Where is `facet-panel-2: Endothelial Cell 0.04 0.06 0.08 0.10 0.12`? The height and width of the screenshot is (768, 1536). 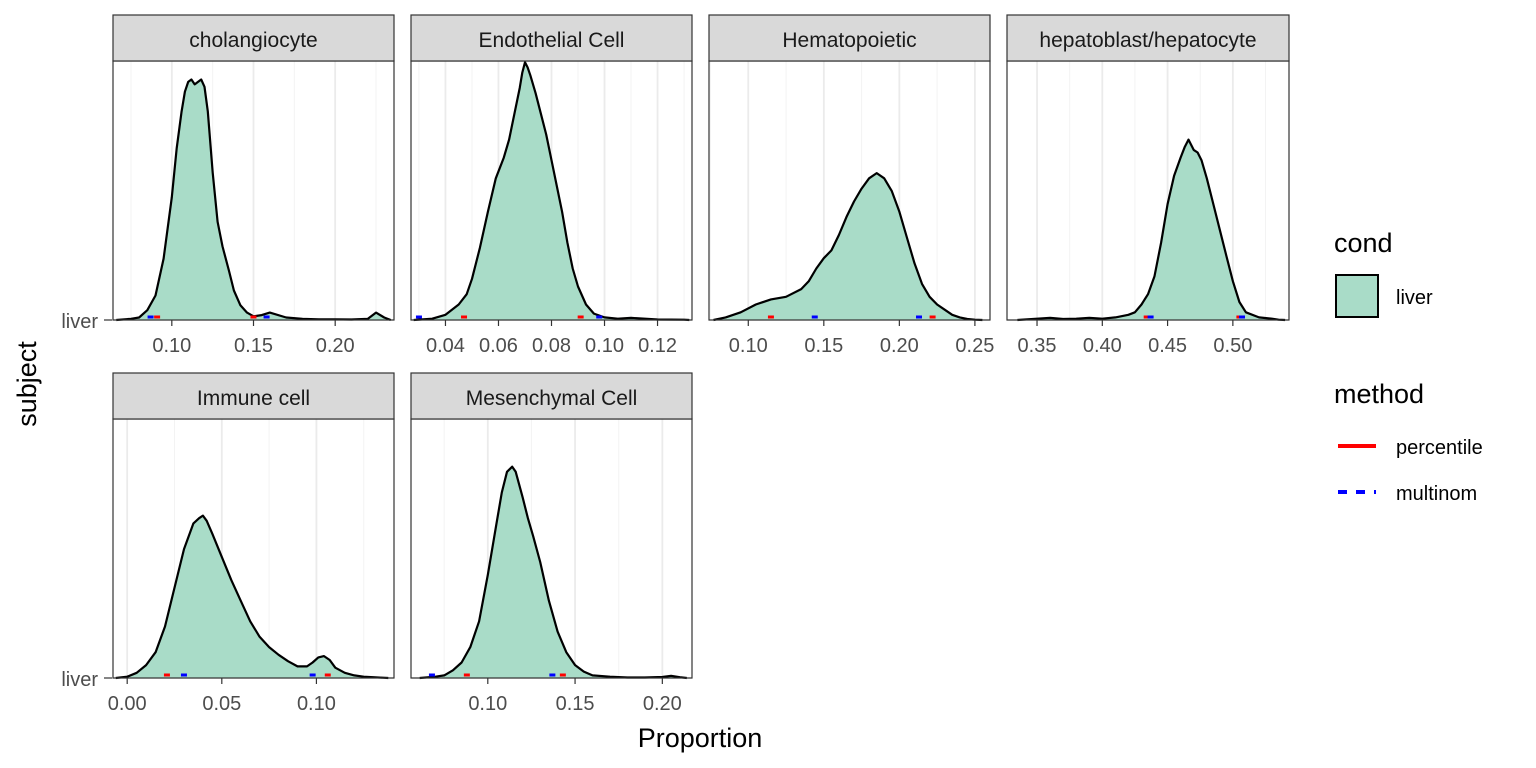 facet-panel-2: Endothelial Cell 0.04 0.06 0.08 0.10 0.12 is located at coordinates (551, 185).